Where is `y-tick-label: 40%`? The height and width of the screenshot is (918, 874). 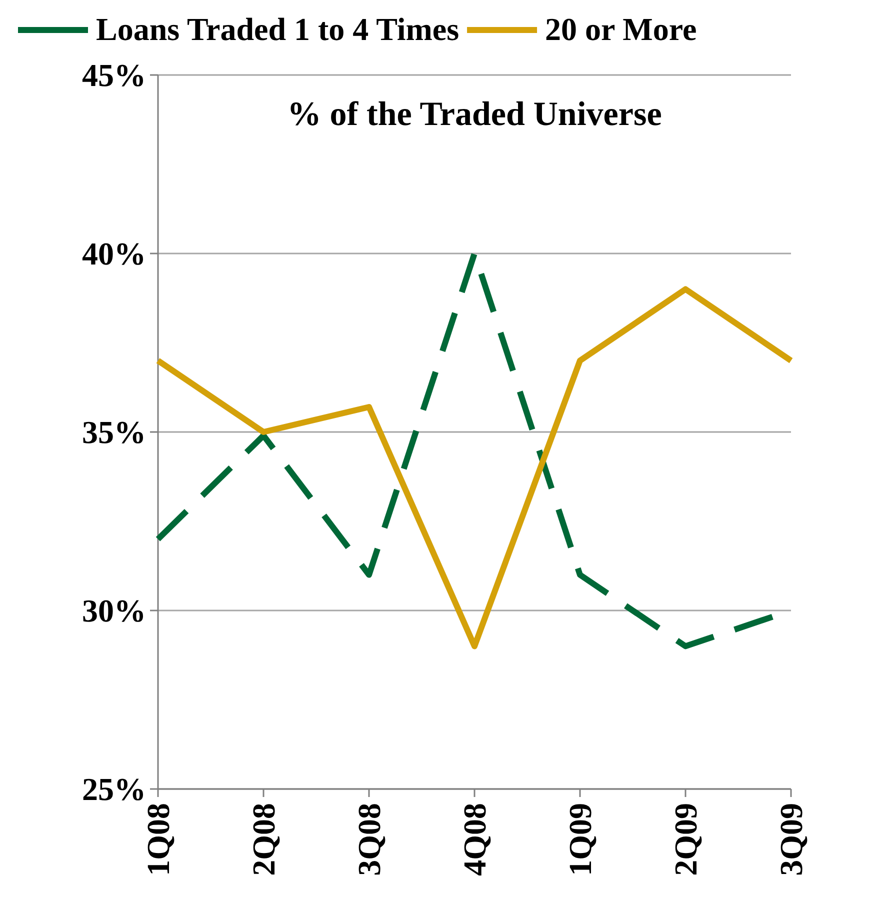 y-tick-label: 40% is located at coordinates (114, 254).